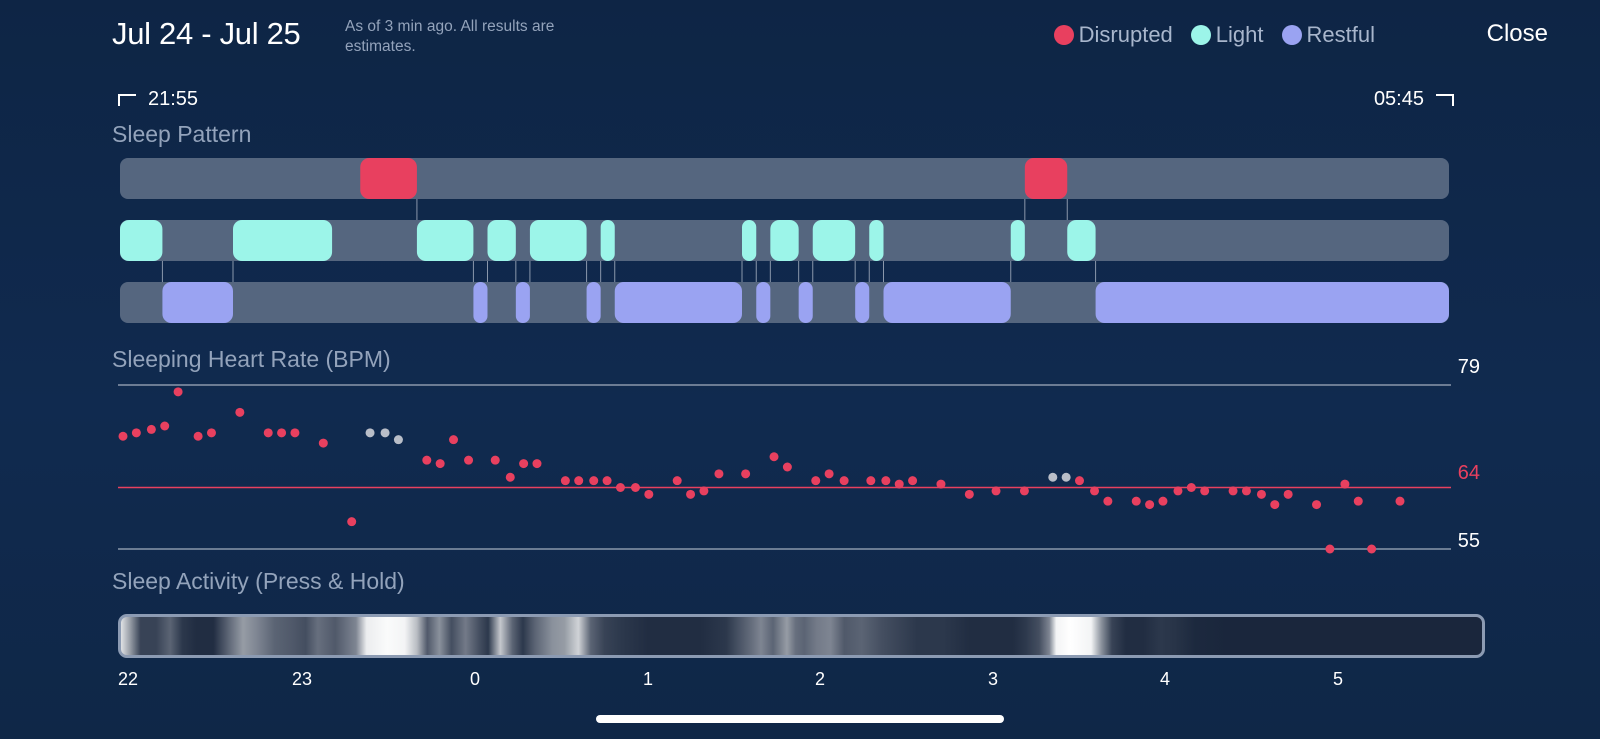 The image size is (1600, 739). Describe the element at coordinates (1165, 679) in the screenshot. I see `hour-tick-label: 4` at that location.